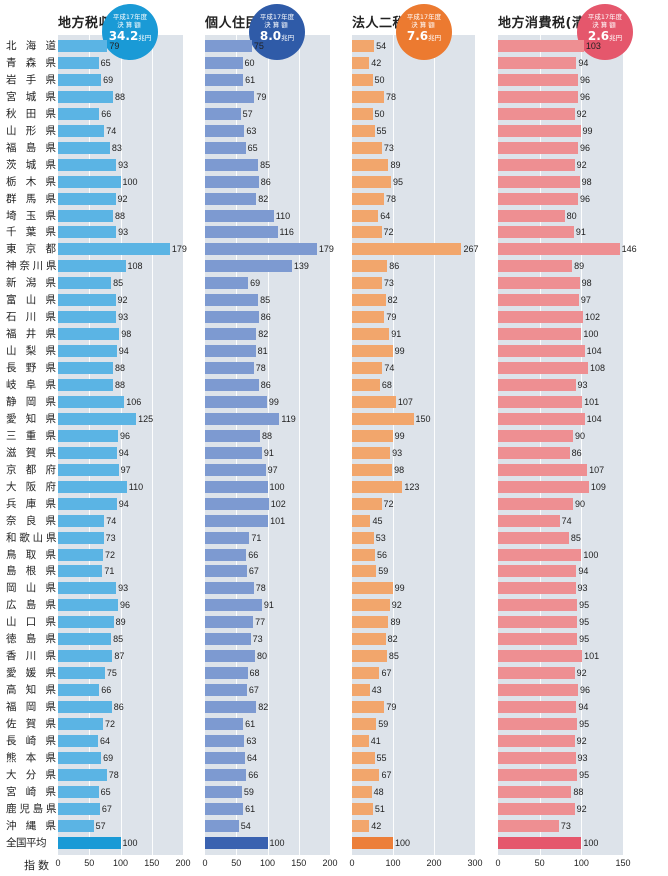 Image resolution: width=668 pixels, height=876 pixels. I want to click on bar-value-label: 95, so click(584, 605).